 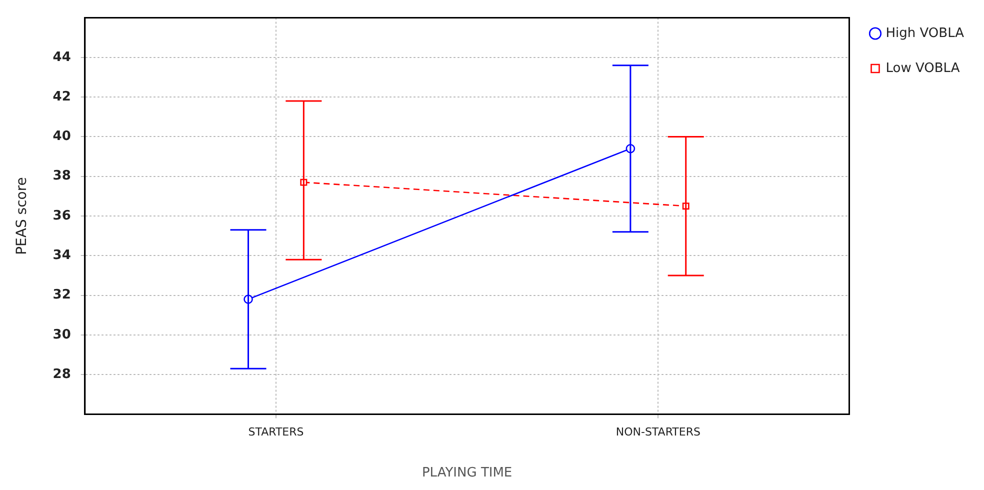 I want to click on y-axis-title: PEAS score, so click(x=22, y=216).